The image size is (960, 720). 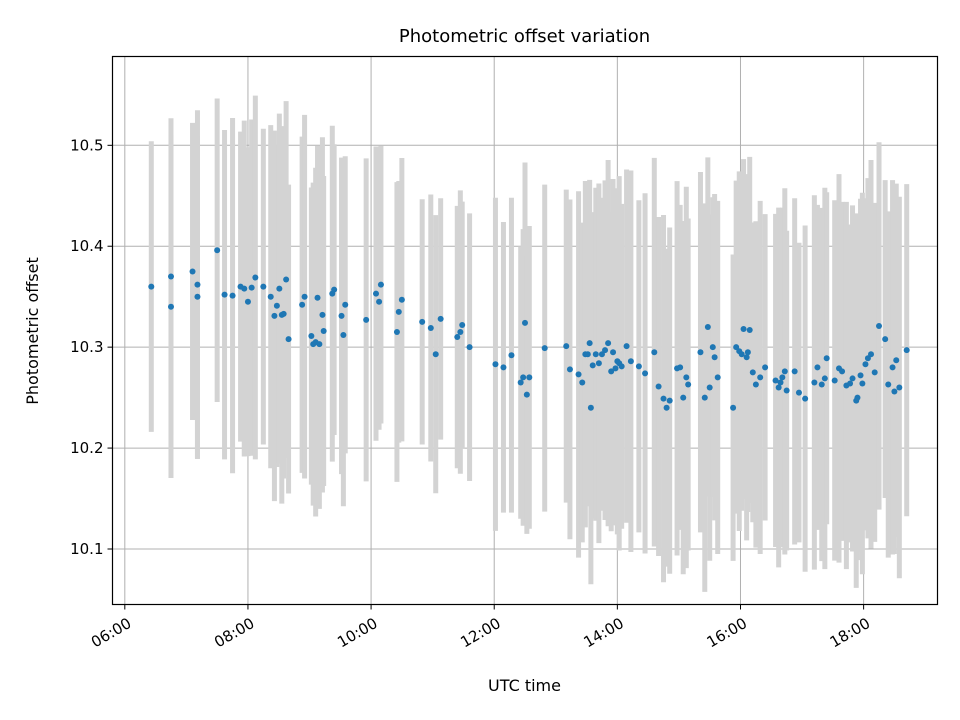 What do you see at coordinates (850, 632) in the screenshot?
I see `x-tick-label: 18:00` at bounding box center [850, 632].